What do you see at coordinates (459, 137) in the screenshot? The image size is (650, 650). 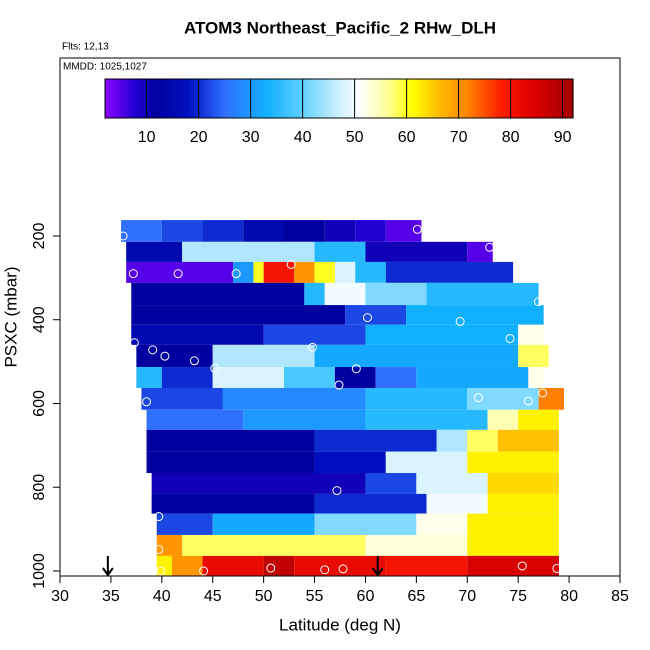 I see `colorbar-tick-label: 70` at bounding box center [459, 137].